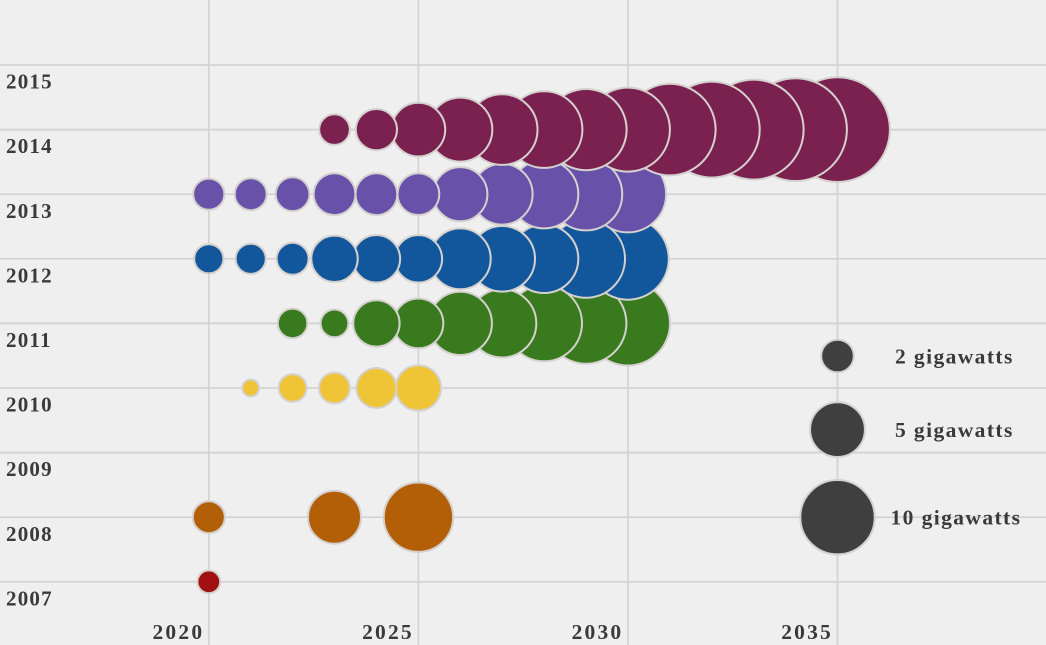 The height and width of the screenshot is (645, 1046). Describe the element at coordinates (29, 146) in the screenshot. I see `svg-text: 2014` at that location.